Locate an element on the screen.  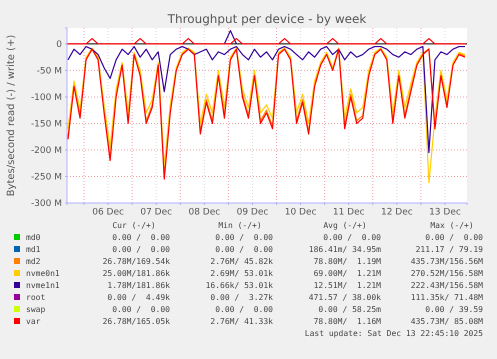
legend-label: var is located at coordinates (33, 321).